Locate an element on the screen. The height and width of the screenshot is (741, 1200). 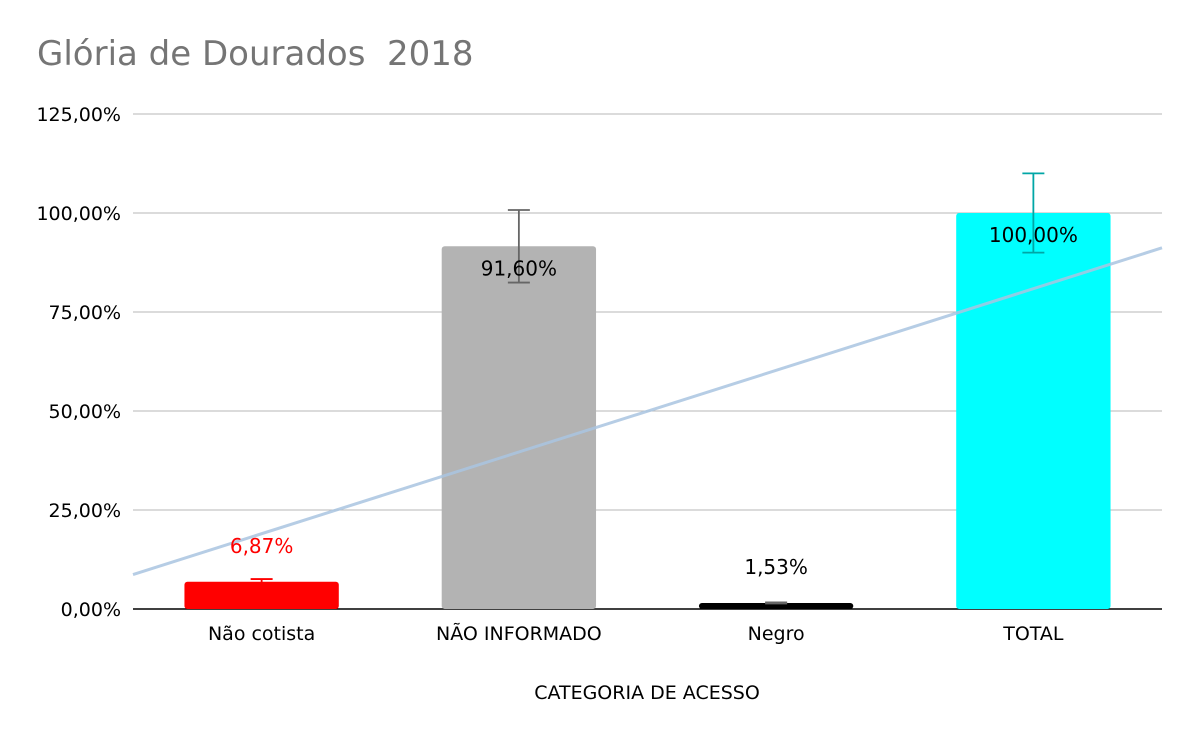
y-tick-label: 100,00% is located at coordinates (78, 214).